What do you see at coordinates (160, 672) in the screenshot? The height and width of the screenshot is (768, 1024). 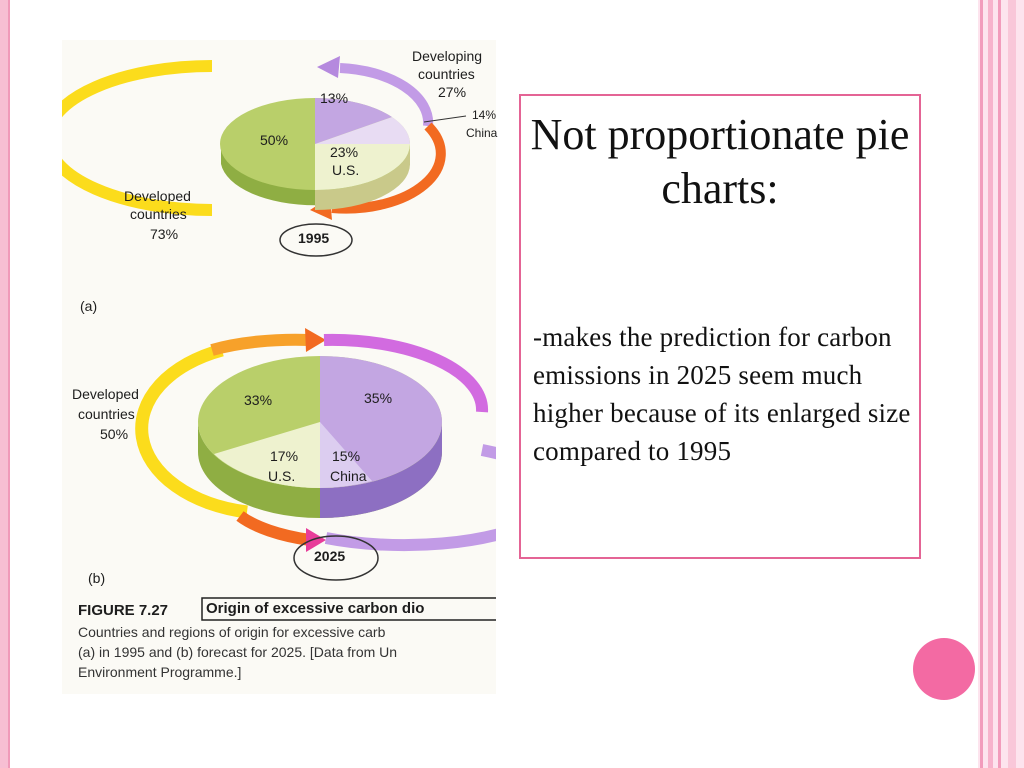 I see `caption-line-3: Environment Programme.]` at bounding box center [160, 672].